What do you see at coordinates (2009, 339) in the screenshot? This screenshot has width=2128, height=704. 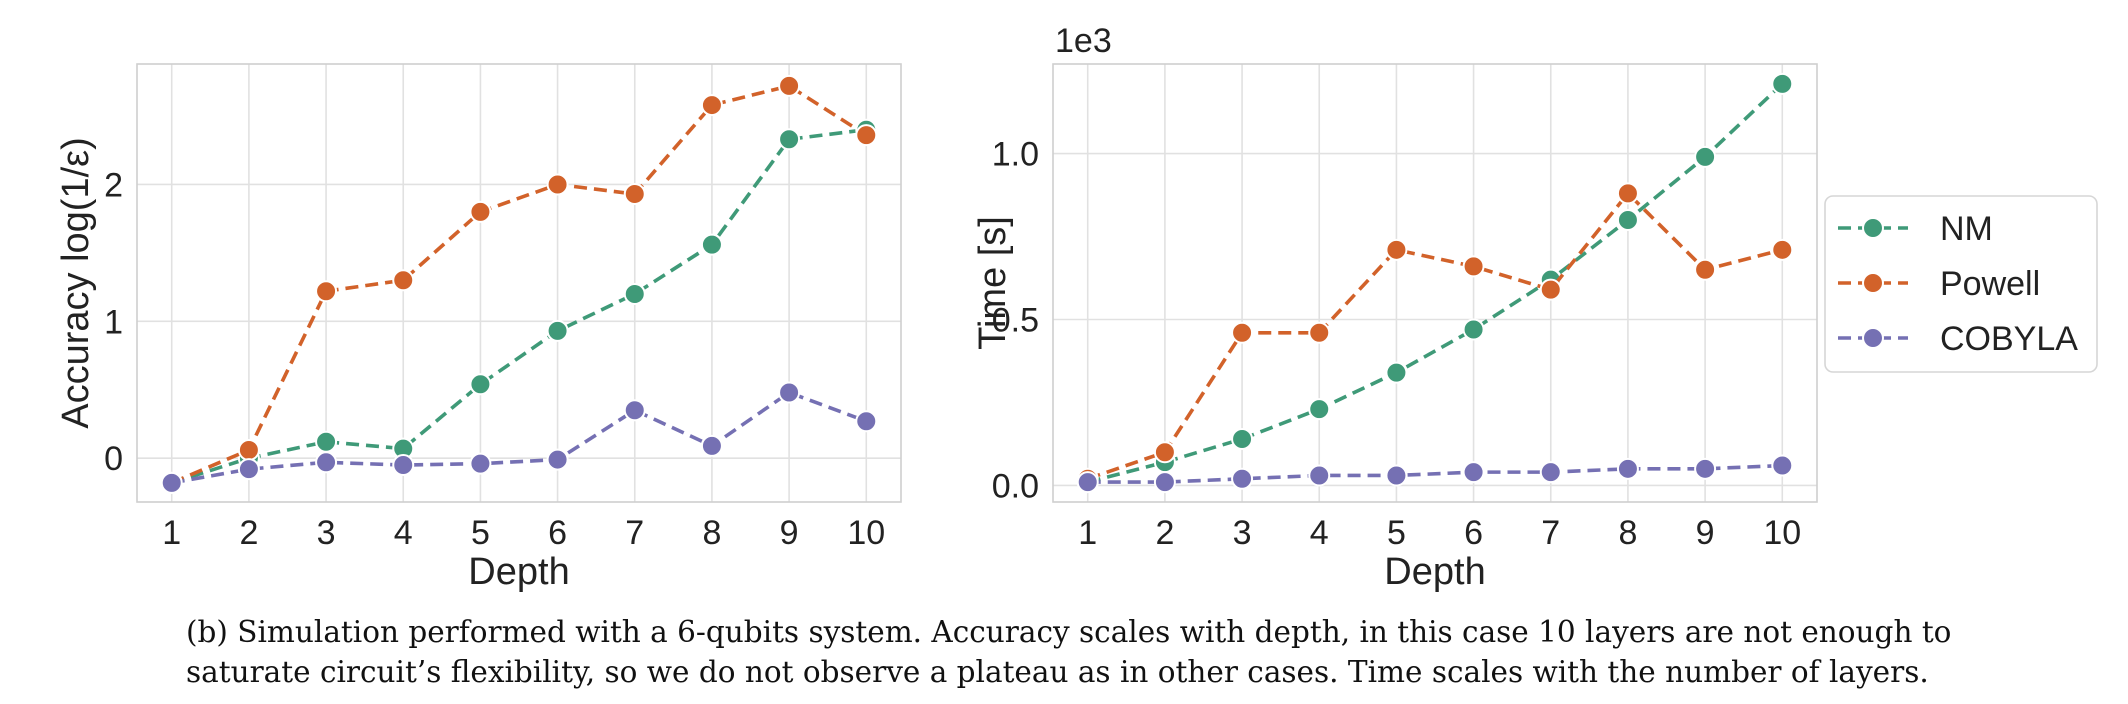 I see `legend-label-cobyla: COBYLA` at bounding box center [2009, 339].